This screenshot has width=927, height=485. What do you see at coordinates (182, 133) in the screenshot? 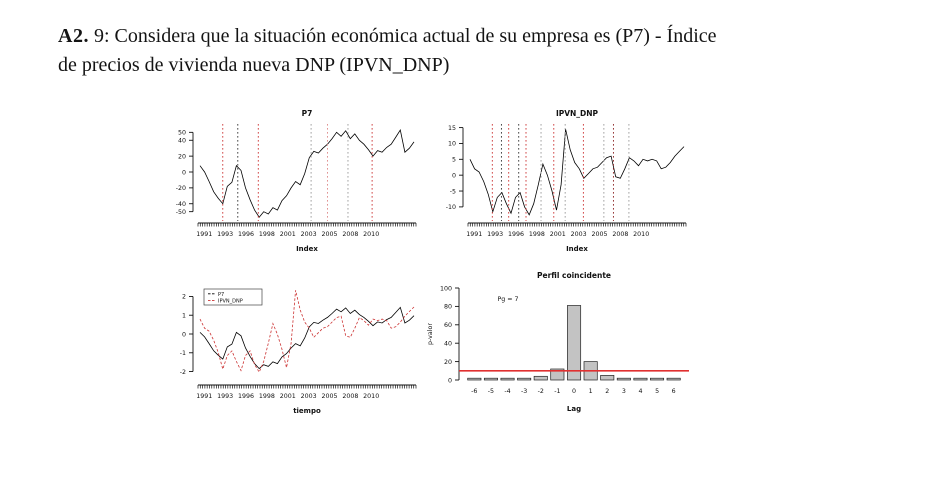
I see `svg-text: 50` at bounding box center [182, 133].